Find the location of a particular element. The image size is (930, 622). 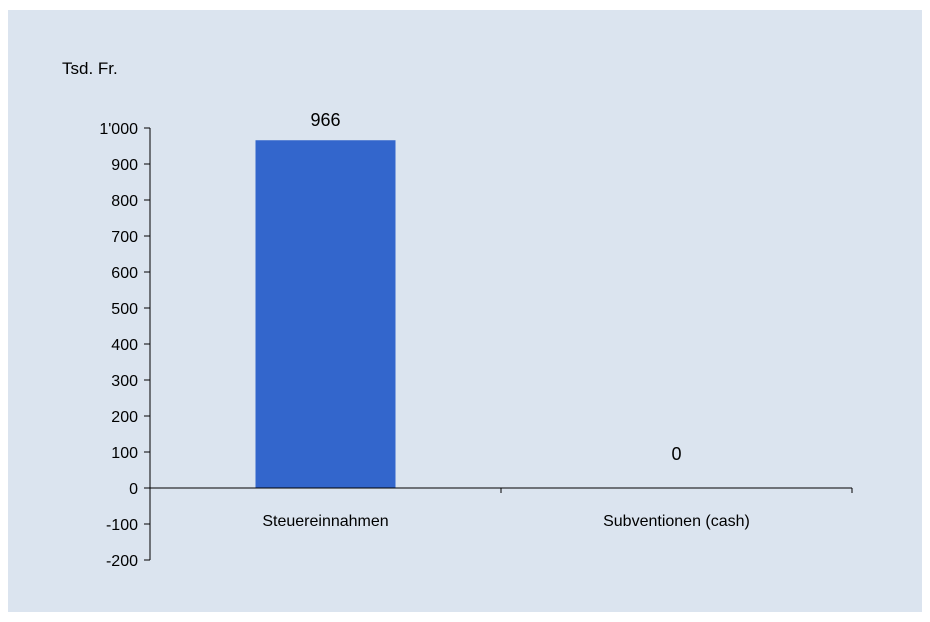

y-tick-label: 0 is located at coordinates (133, 489).